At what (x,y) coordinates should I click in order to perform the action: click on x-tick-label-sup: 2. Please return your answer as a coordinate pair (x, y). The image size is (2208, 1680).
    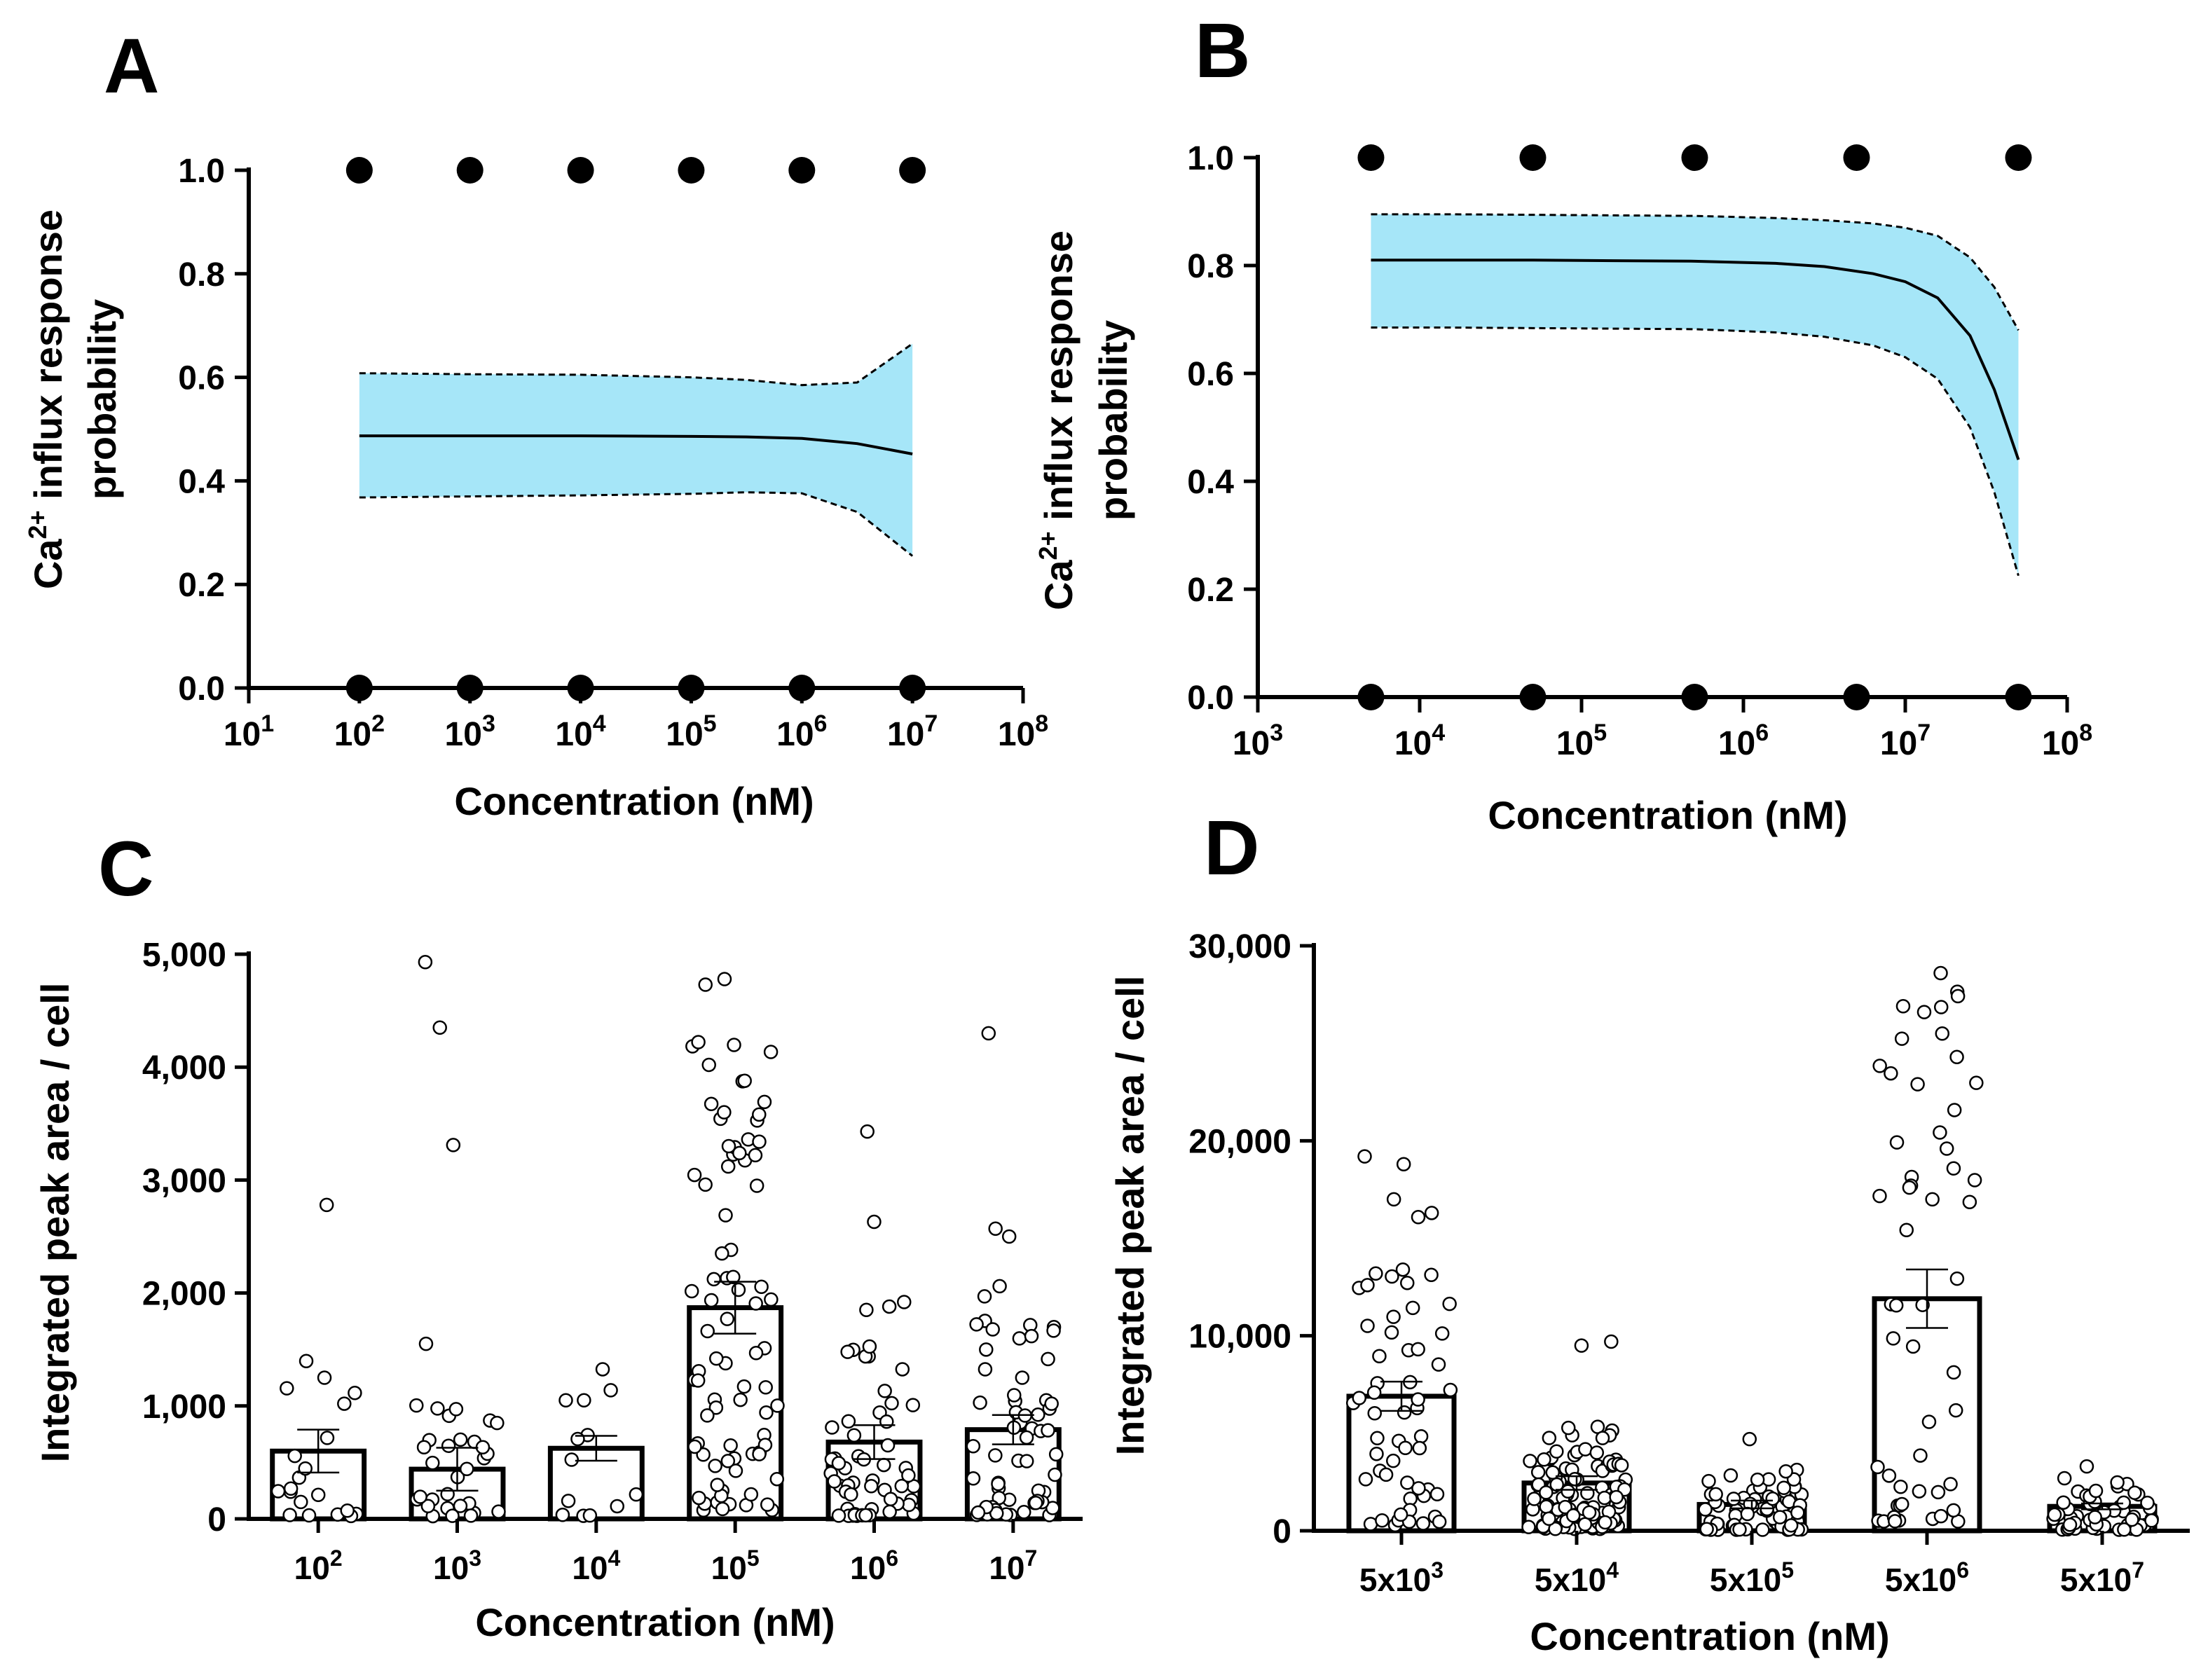
    Looking at the image, I should click on (336, 1558).